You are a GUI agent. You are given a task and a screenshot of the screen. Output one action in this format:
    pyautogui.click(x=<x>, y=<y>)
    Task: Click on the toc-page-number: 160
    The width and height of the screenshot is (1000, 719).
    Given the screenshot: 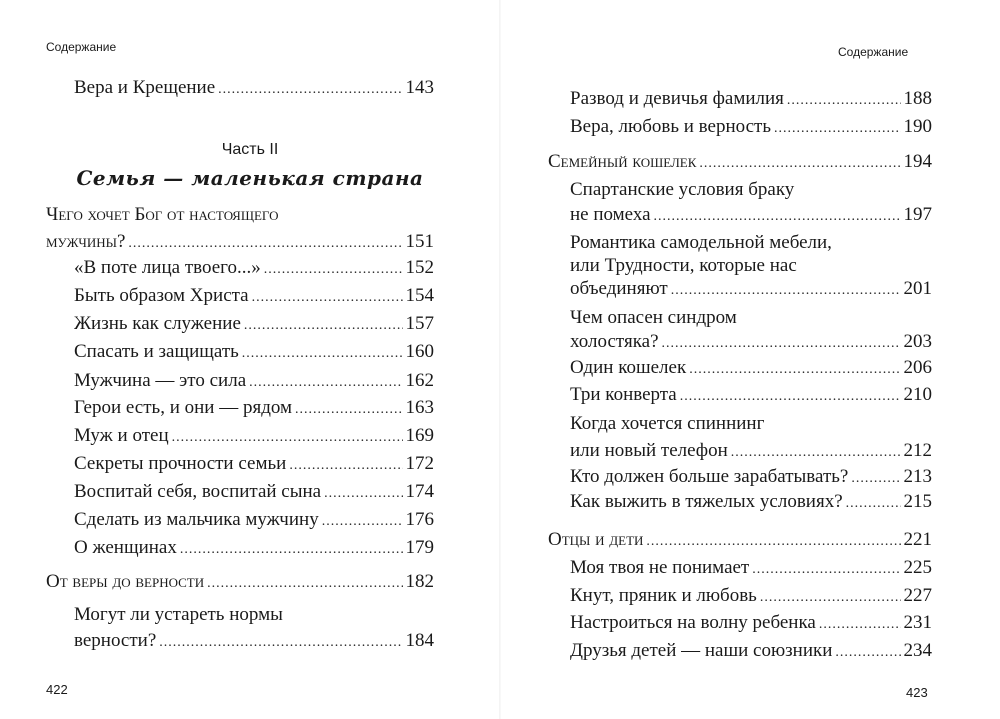 What is the action you would take?
    pyautogui.click(x=420, y=351)
    